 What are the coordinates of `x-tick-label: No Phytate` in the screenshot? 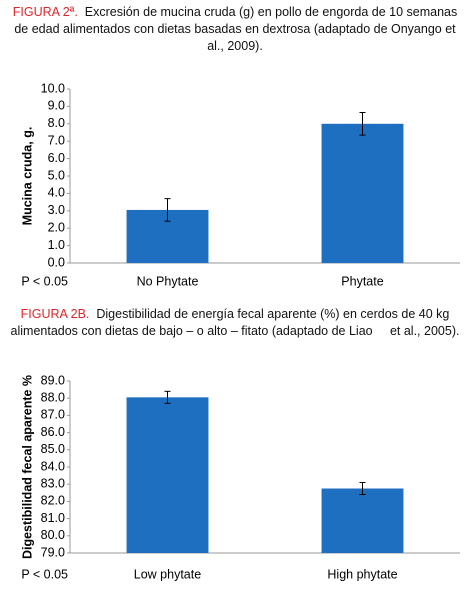 It's located at (168, 281).